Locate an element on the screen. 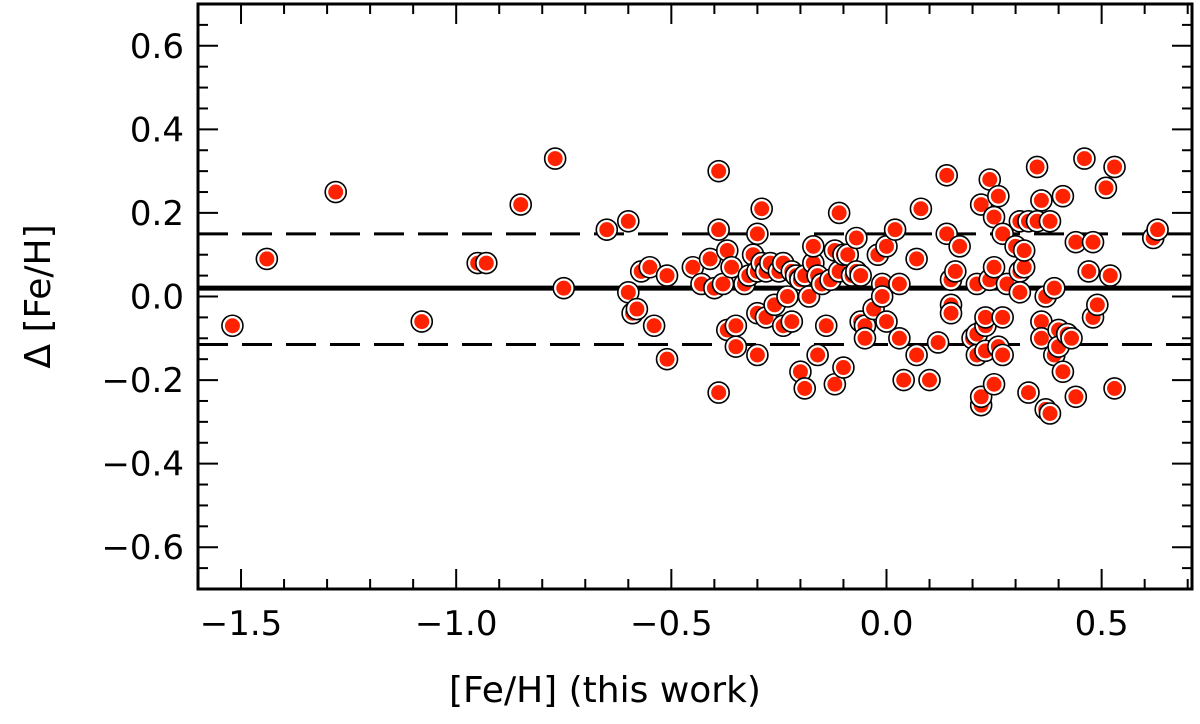 Image resolution: width=1200 pixels, height=724 pixels. y-tick-label: 0.4 is located at coordinates (157, 130).